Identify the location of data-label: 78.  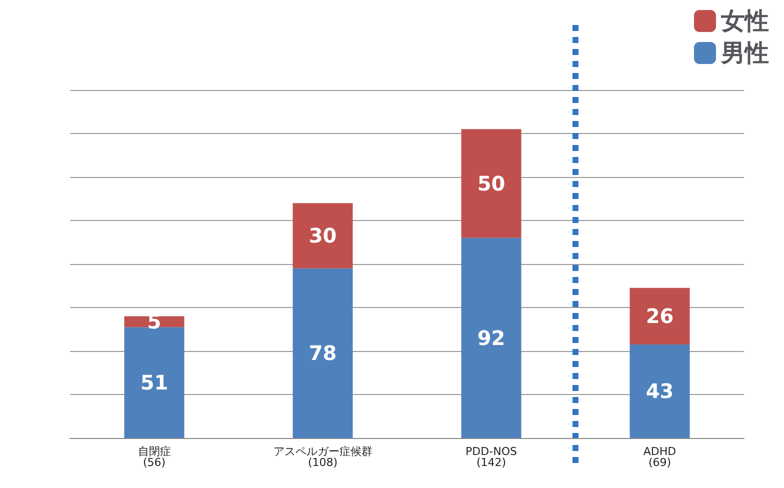
(322, 353).